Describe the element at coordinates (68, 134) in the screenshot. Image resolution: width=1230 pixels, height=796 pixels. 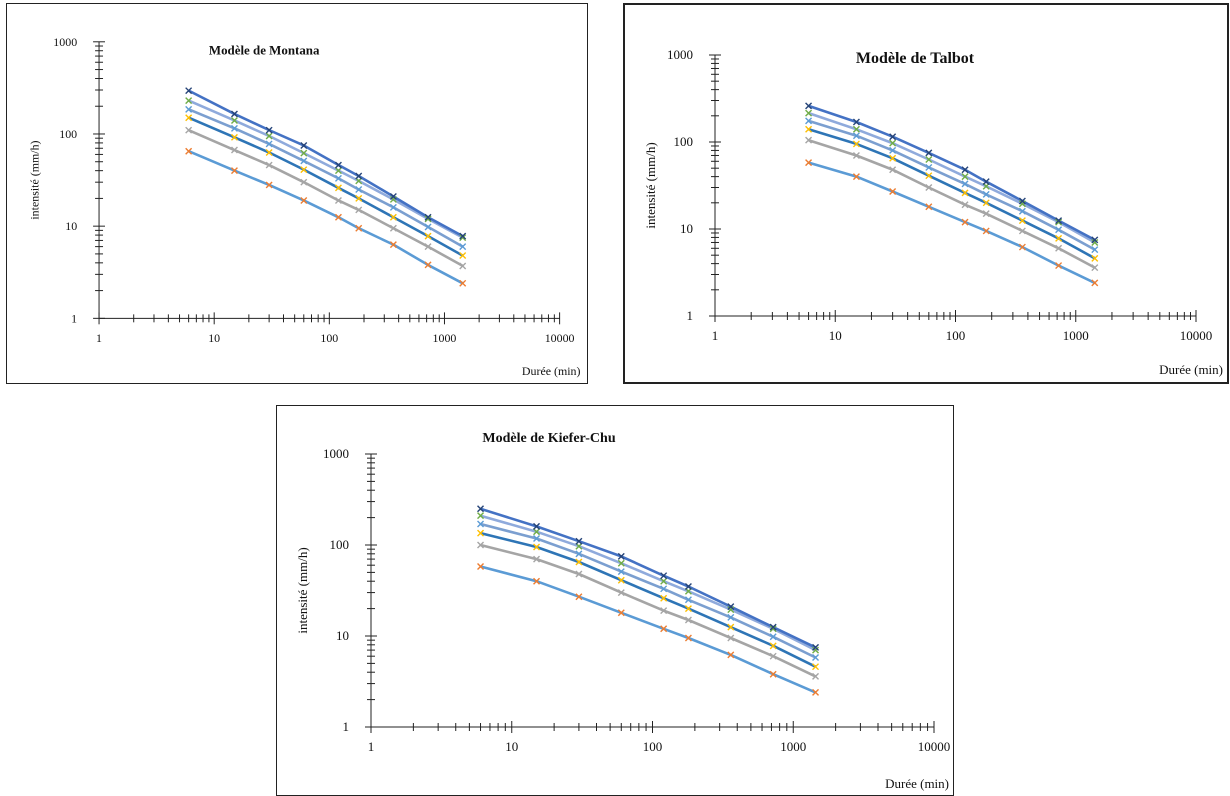
I see `y-tick-label: 100` at that location.